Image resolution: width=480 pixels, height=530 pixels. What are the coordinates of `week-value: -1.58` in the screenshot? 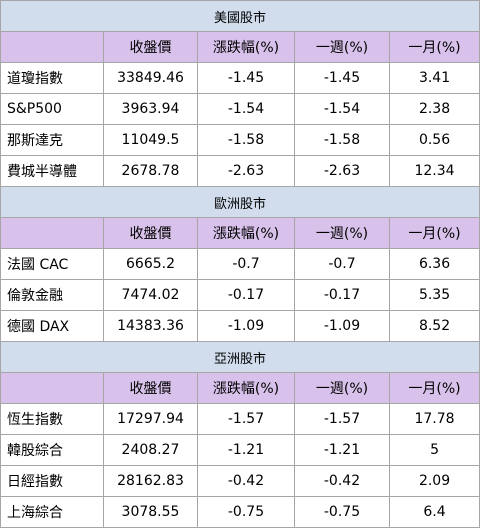 It's located at (342, 140).